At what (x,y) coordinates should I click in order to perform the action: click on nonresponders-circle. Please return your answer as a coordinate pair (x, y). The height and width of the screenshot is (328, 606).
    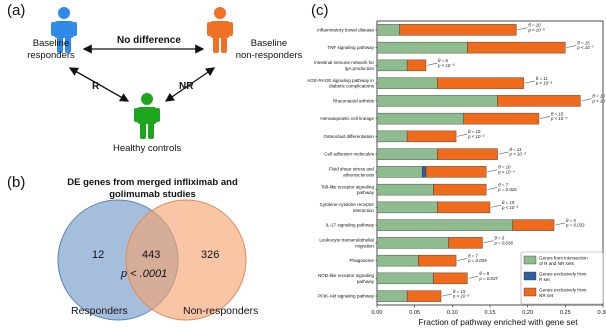
    Looking at the image, I should click on (186, 260).